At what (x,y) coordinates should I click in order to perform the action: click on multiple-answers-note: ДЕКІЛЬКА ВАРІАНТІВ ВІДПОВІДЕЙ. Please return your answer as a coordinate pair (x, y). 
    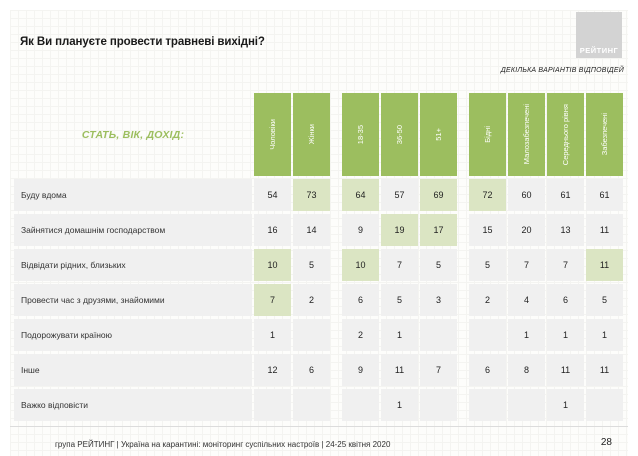
    Looking at the image, I should click on (562, 70).